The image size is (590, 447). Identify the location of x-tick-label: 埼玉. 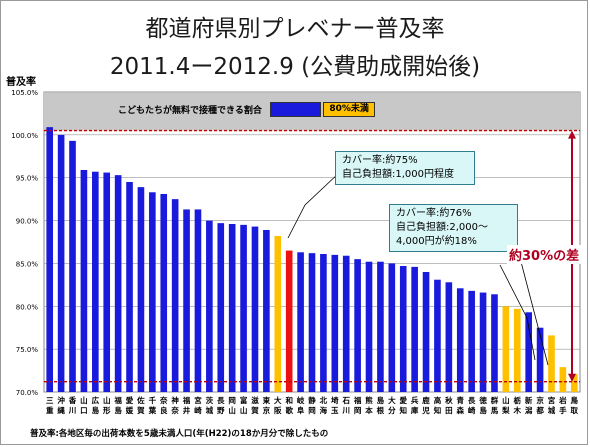
(335, 405).